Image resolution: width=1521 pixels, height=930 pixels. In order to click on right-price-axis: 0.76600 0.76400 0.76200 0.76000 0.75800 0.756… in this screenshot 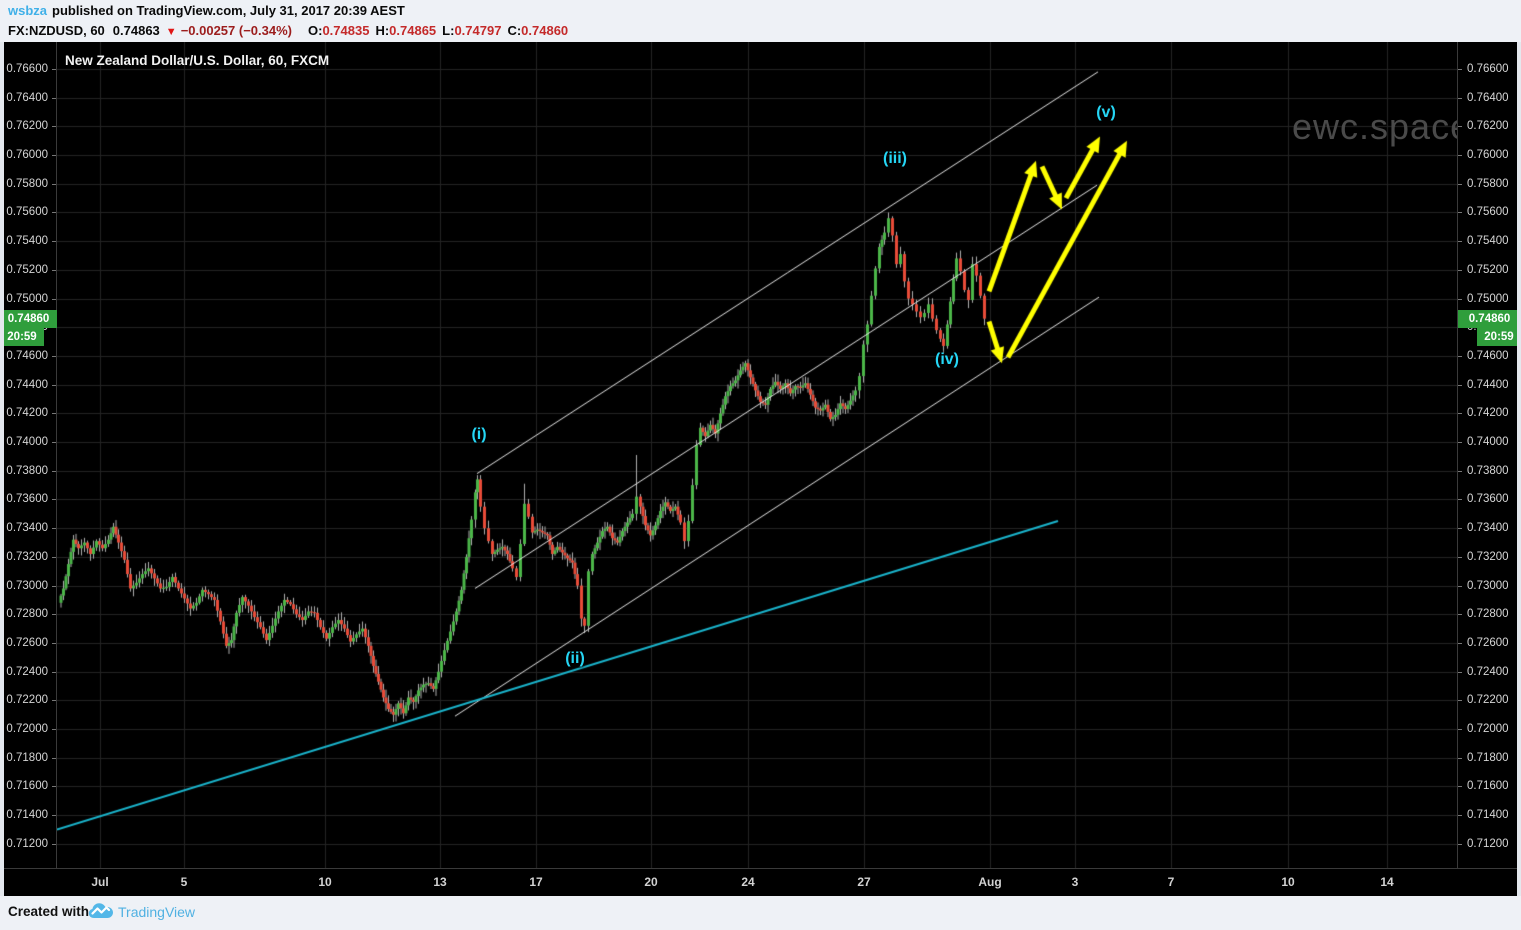, I will do `click(1487, 455)`.